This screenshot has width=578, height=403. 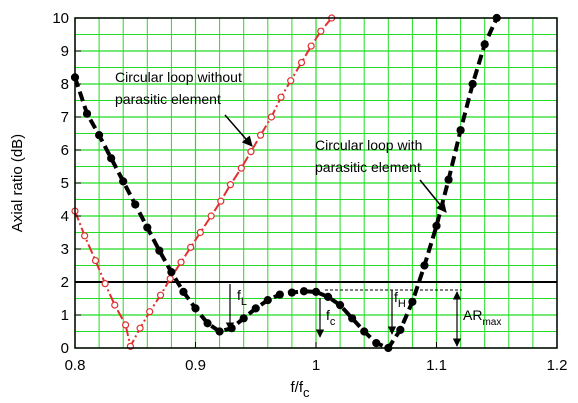 I want to click on annotation: fc, so click(x=331, y=317).